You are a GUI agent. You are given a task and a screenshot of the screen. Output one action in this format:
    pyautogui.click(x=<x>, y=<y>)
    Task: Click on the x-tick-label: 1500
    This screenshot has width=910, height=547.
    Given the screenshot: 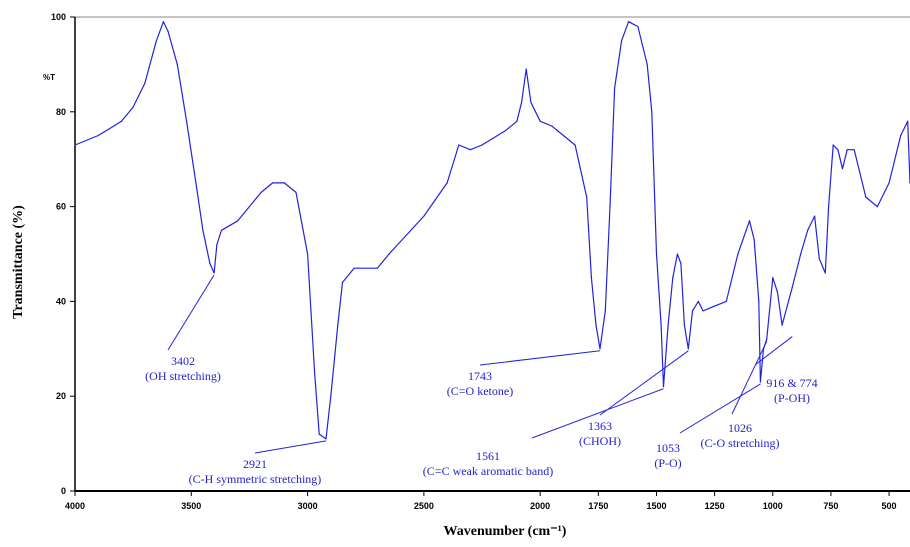 What is the action you would take?
    pyautogui.click(x=656, y=506)
    